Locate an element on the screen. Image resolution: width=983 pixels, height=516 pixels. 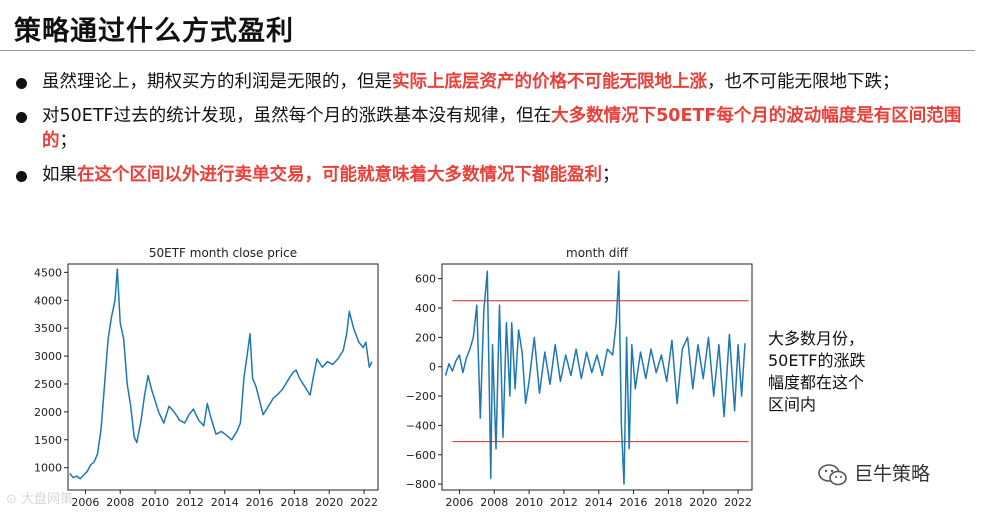
y-tick-label: −200 is located at coordinates (421, 396).